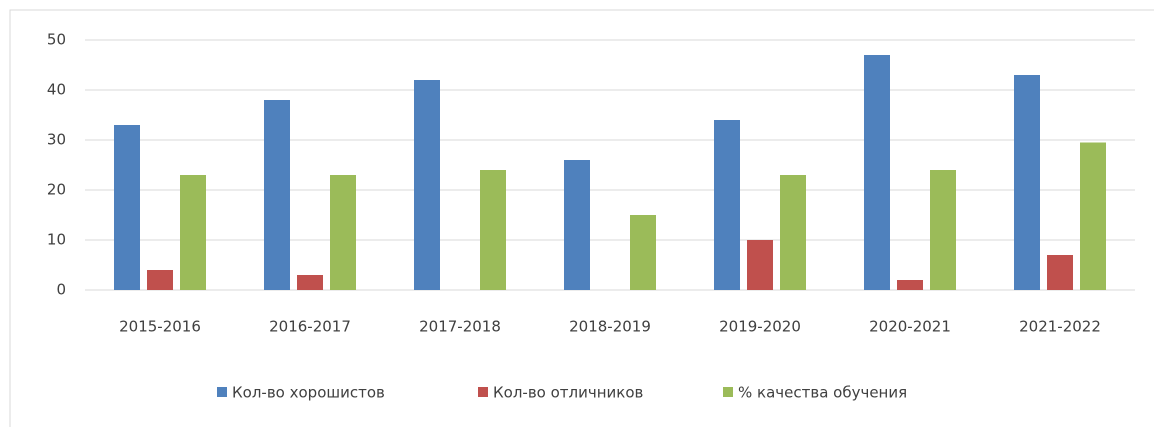 Image resolution: width=1154 pixels, height=427 pixels. Describe the element at coordinates (61, 290) in the screenshot. I see `y-tick-label: 0` at that location.